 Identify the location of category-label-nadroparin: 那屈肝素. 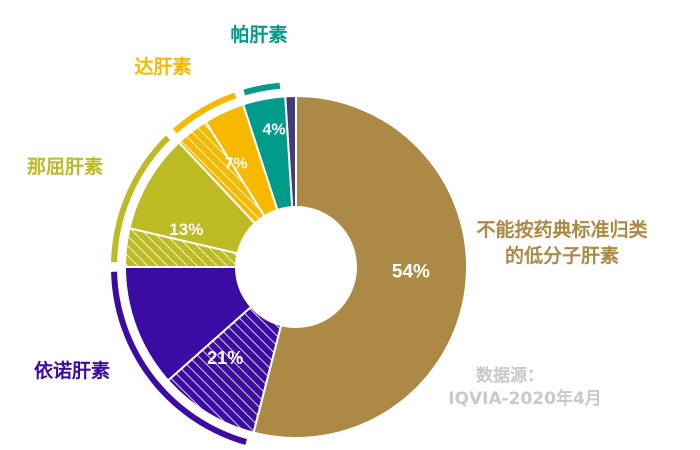
(65, 166).